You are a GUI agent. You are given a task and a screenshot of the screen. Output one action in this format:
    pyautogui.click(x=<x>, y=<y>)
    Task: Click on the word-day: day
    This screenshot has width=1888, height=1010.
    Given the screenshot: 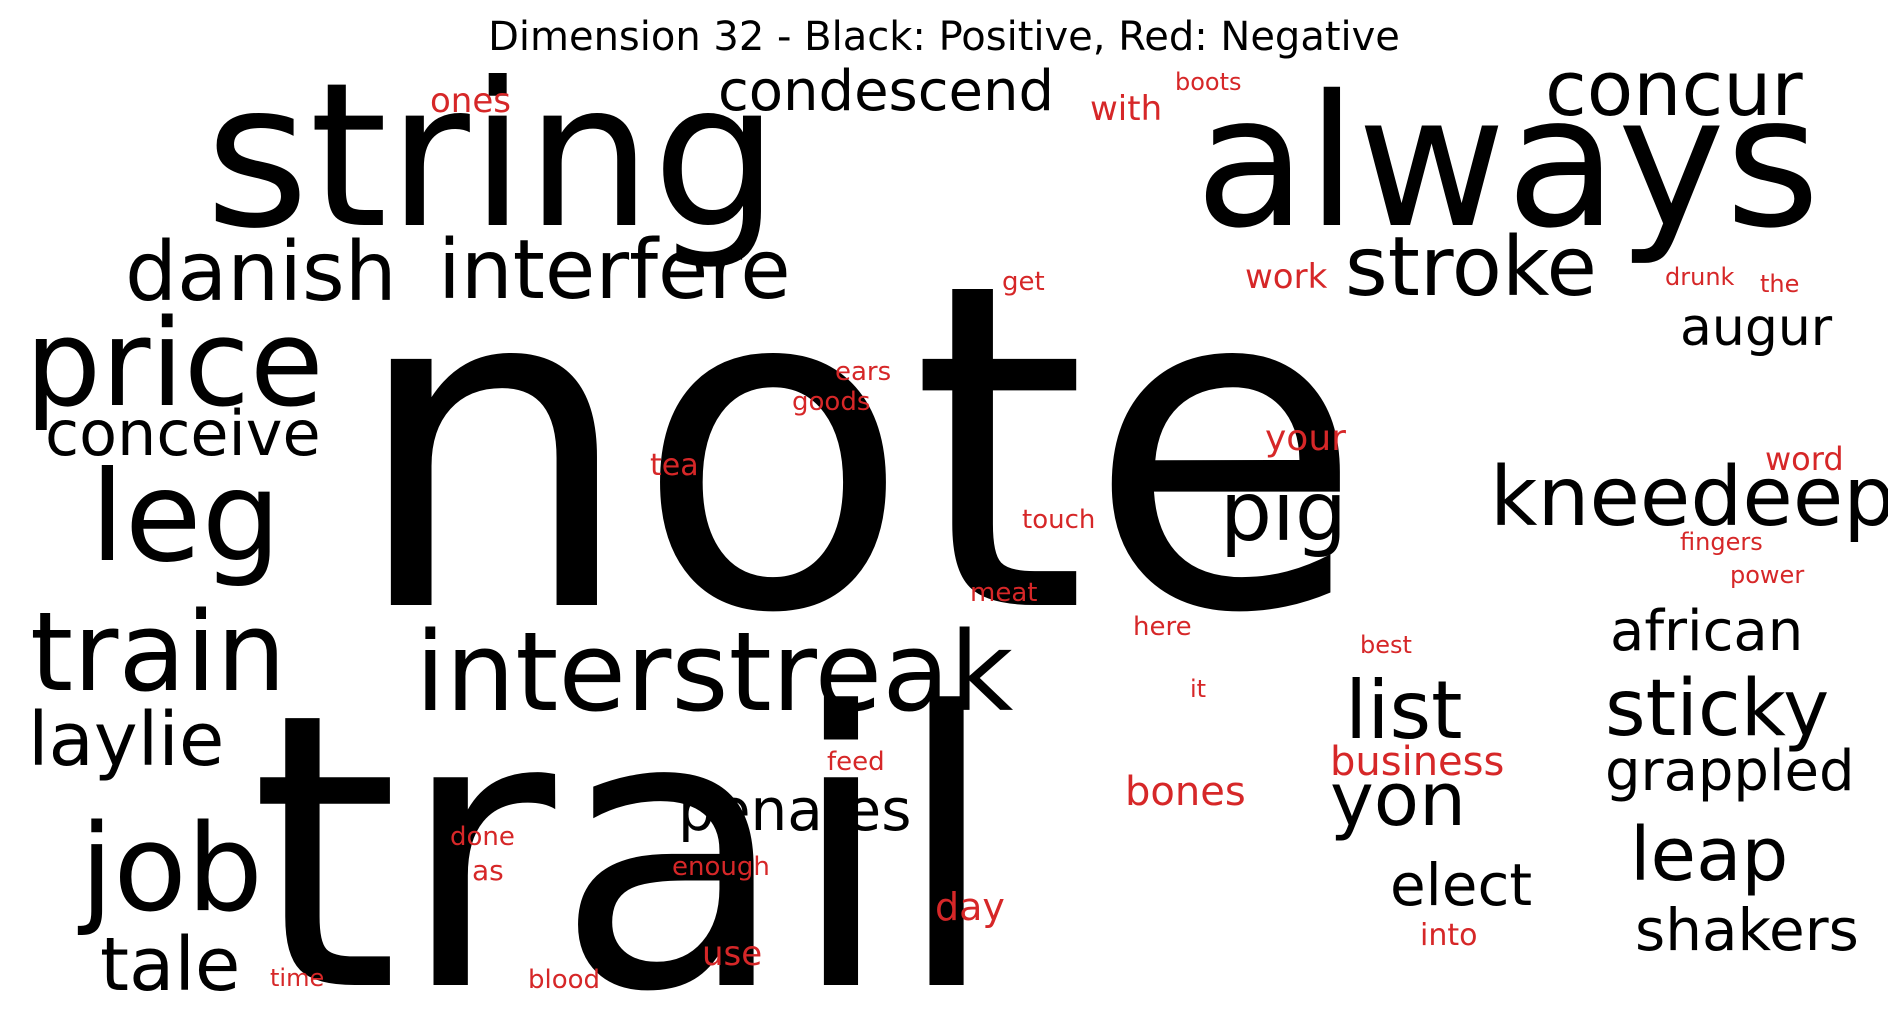 What is the action you would take?
    pyautogui.click(x=970, y=907)
    